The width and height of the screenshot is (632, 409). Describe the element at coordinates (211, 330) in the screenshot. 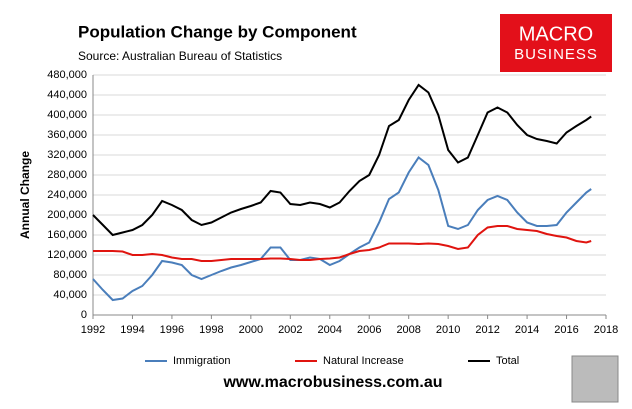

I see `x-tick-label: 1998` at that location.